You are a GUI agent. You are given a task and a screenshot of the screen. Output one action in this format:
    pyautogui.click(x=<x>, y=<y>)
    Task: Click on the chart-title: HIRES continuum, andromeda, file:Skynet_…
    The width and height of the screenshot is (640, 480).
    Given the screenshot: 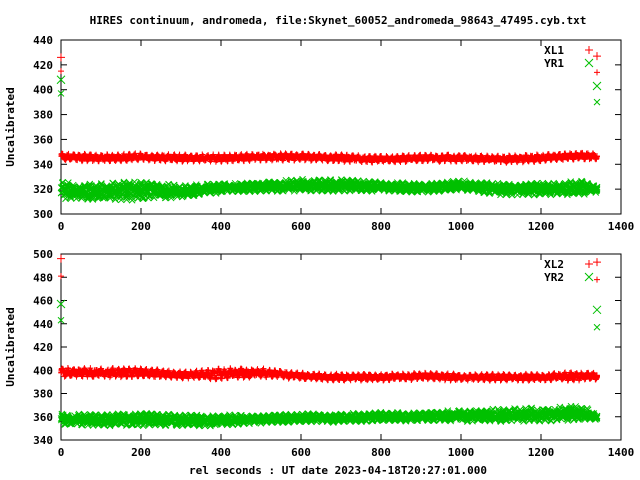 What is the action you would take?
    pyautogui.click(x=338, y=20)
    